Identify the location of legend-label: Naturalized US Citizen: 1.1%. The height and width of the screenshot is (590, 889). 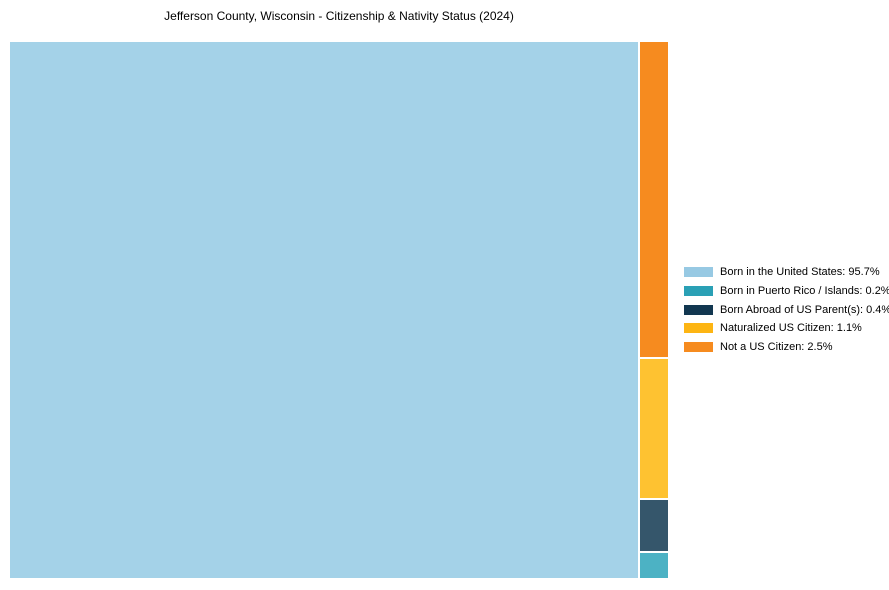
(791, 328).